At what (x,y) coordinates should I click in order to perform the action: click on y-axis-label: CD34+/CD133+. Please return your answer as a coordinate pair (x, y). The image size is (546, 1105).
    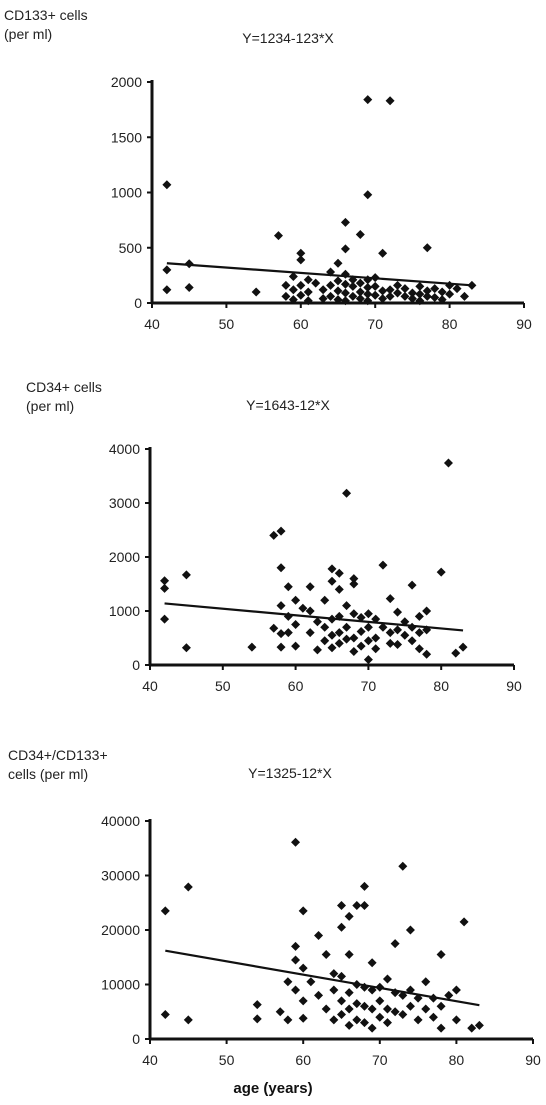
    Looking at the image, I should click on (58, 755).